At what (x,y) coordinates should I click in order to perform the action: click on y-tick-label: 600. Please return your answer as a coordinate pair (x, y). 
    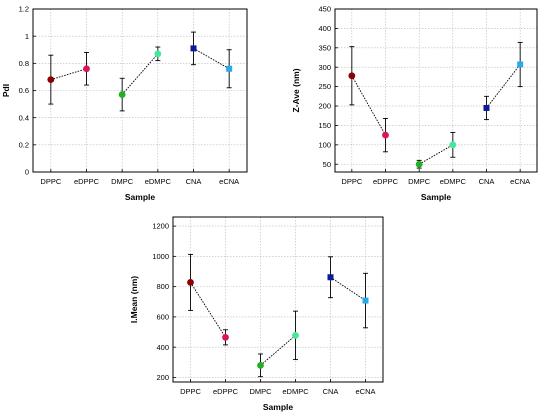
    Looking at the image, I should click on (162, 317).